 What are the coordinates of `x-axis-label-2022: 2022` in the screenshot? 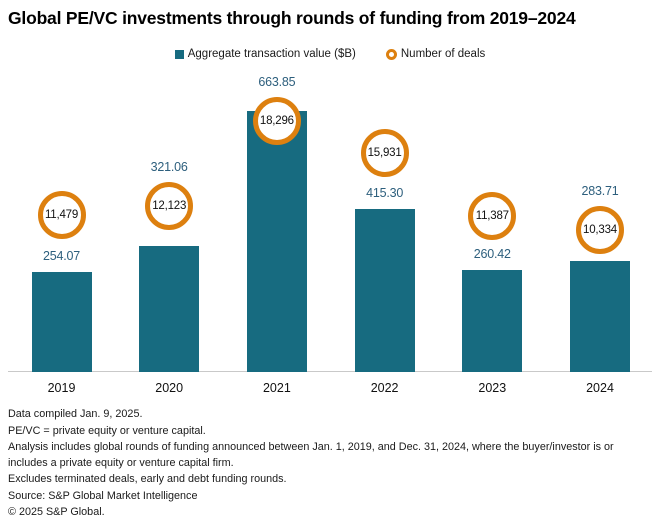 It's located at (384, 388).